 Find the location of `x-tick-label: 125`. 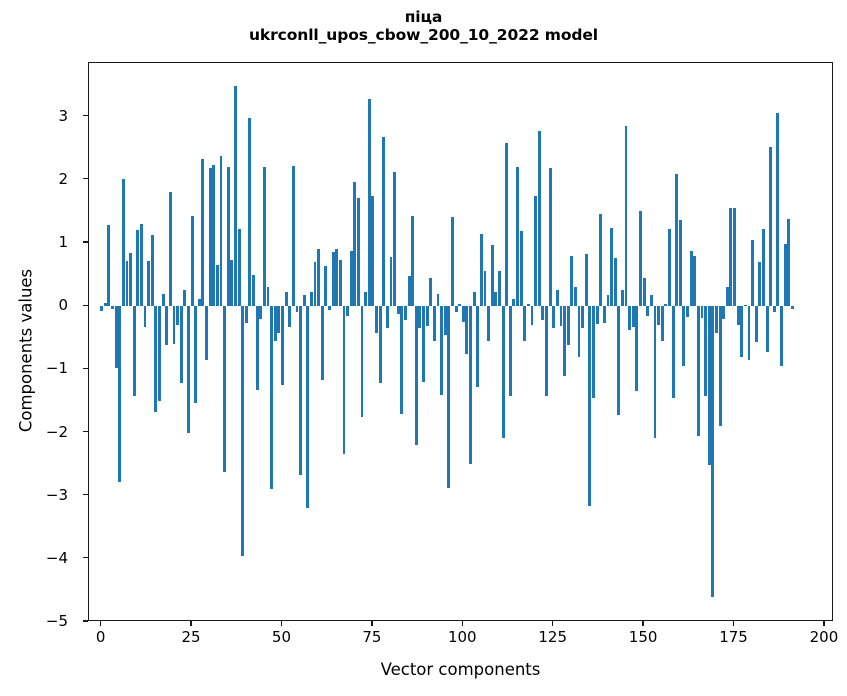

x-tick-label: 125 is located at coordinates (553, 637).